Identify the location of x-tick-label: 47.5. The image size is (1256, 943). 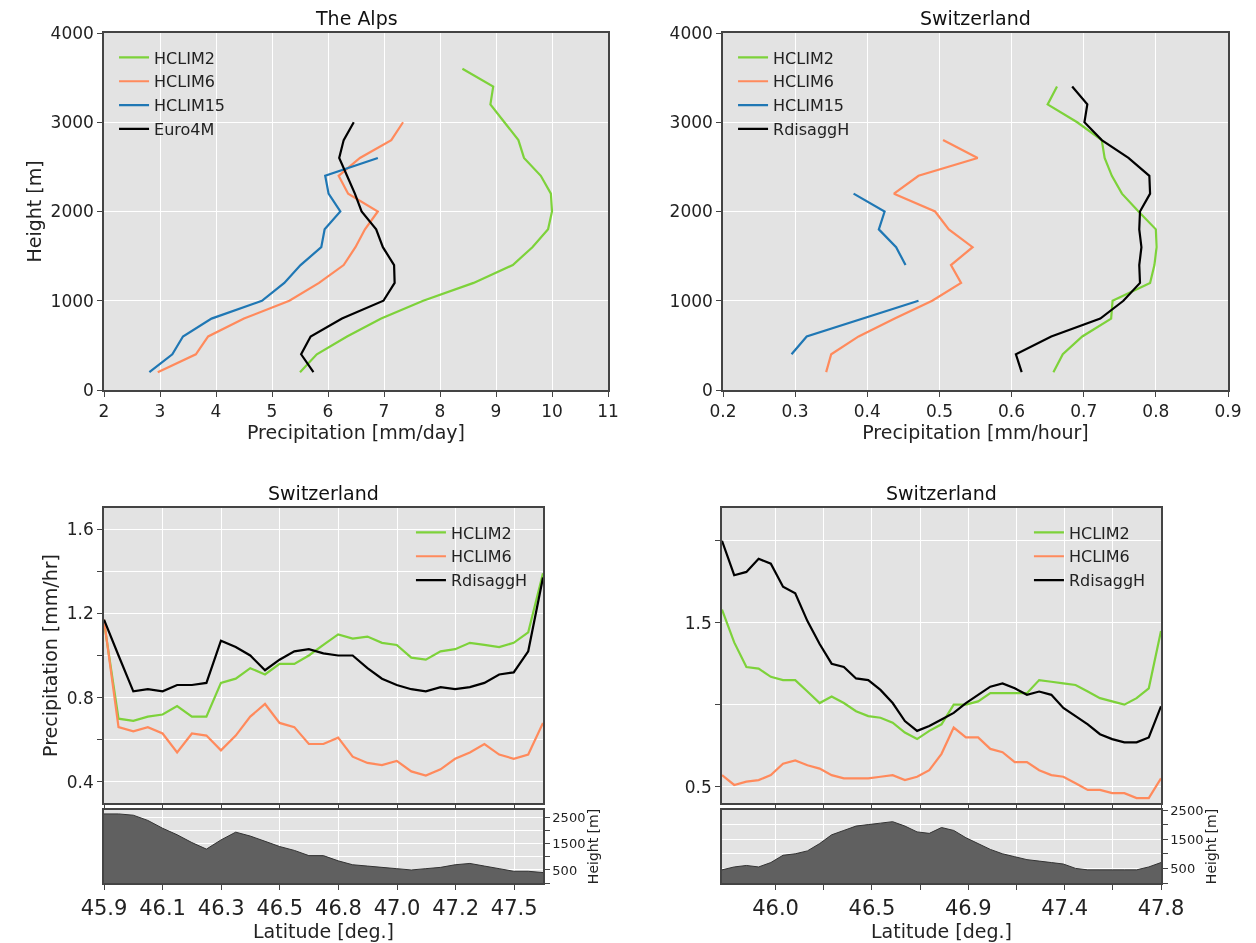
(514, 907).